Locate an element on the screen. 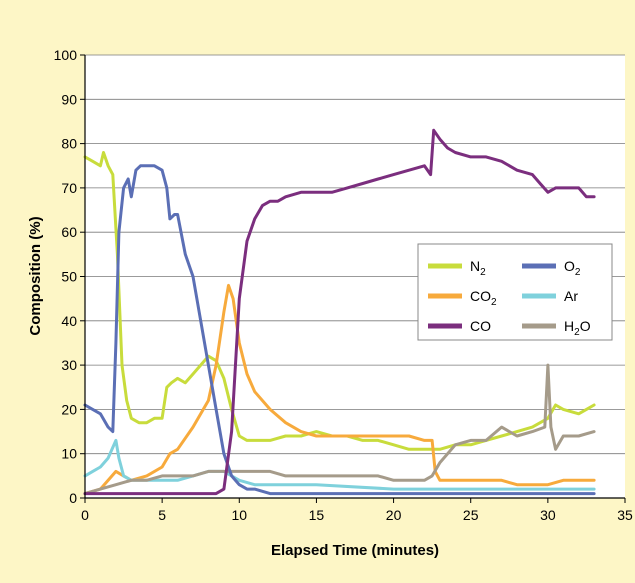 This screenshot has width=635, height=583. x-tick-label: 0 is located at coordinates (85, 515).